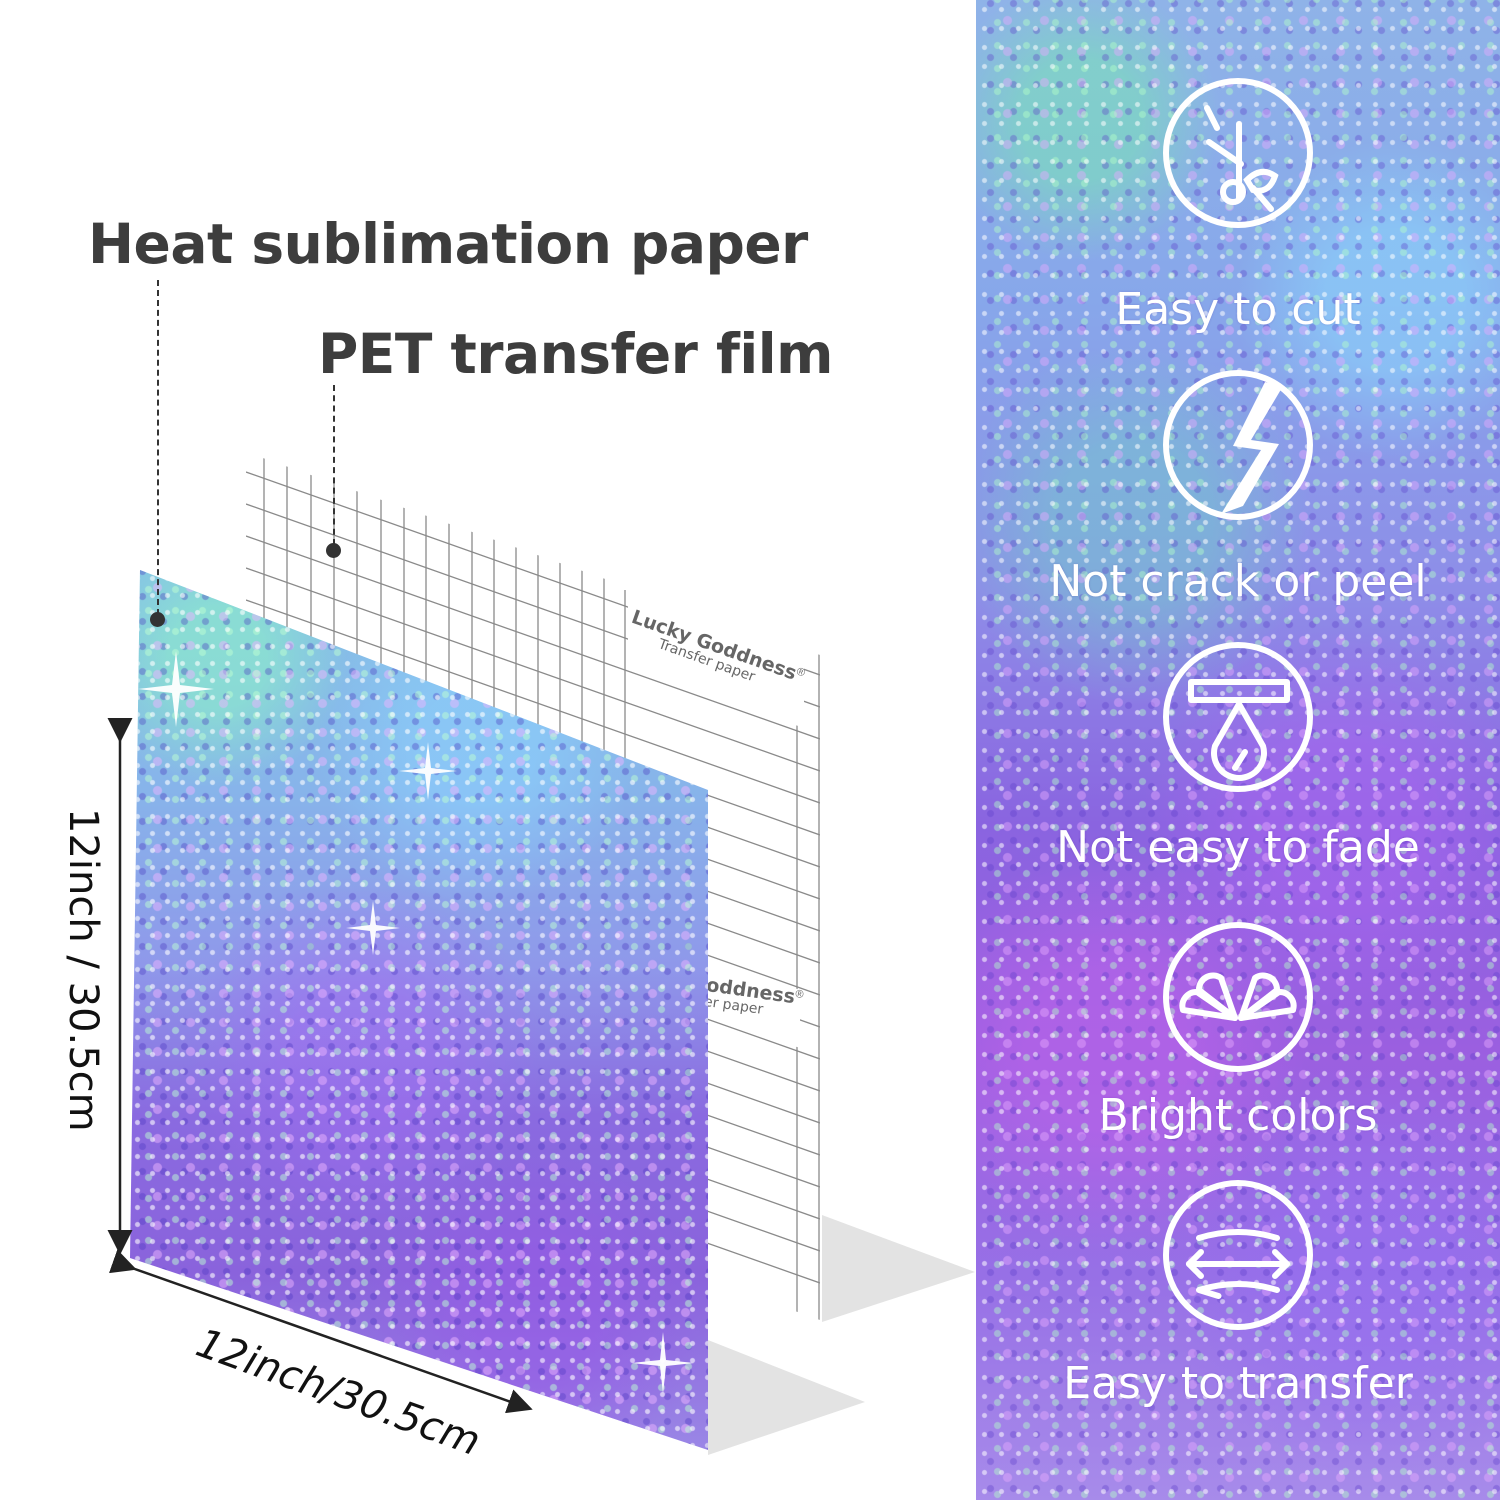 The image size is (1500, 1500). What do you see at coordinates (1238, 997) in the screenshot?
I see `petals-icon` at bounding box center [1238, 997].